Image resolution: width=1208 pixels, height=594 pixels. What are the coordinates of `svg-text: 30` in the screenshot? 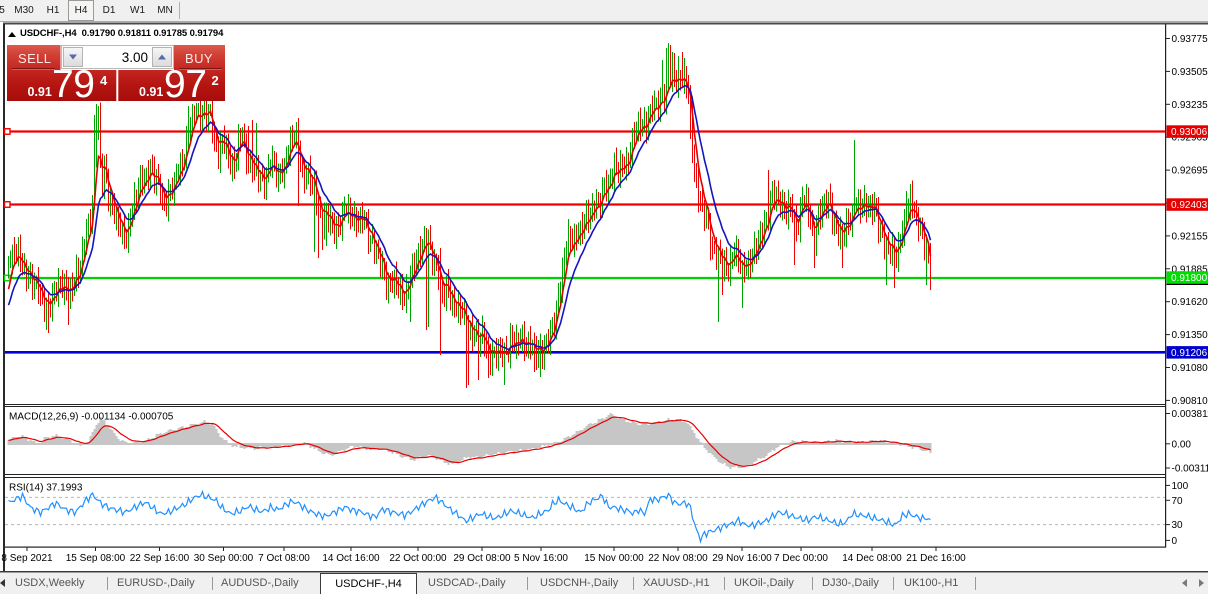 It's located at (1178, 525).